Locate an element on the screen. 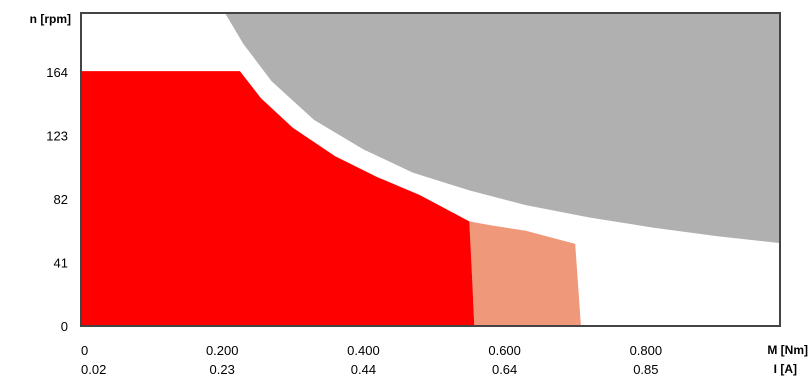 The image size is (811, 378). y-tick-label: 164 is located at coordinates (57, 72).